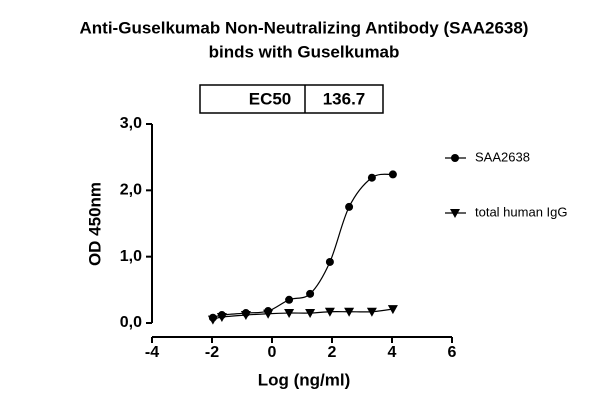 The image size is (608, 404). I want to click on ec50-value: 136.7, so click(344, 98).